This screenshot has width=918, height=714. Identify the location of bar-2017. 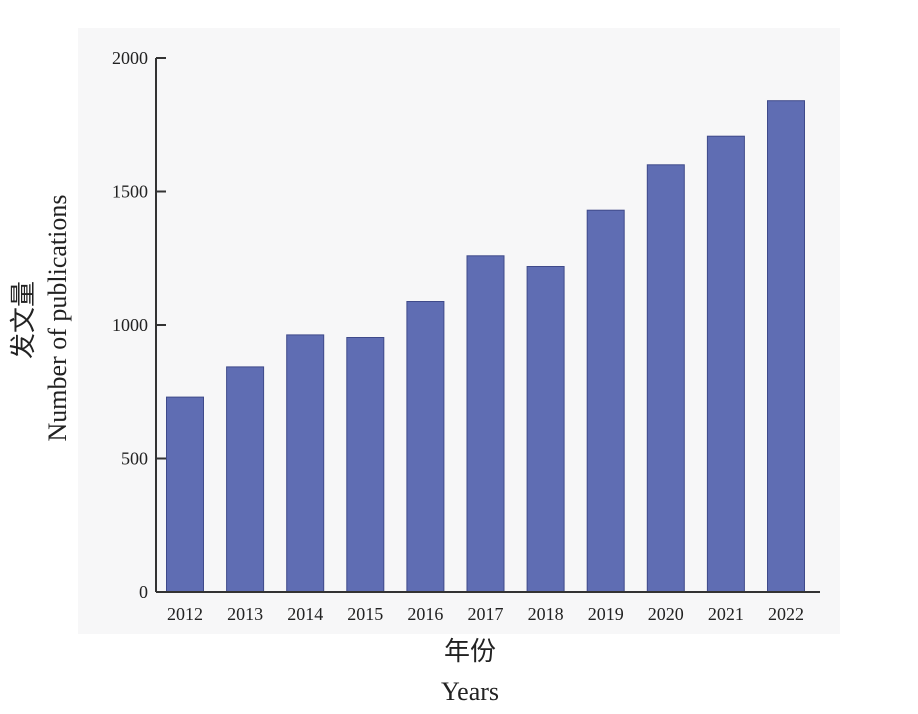
(485, 424).